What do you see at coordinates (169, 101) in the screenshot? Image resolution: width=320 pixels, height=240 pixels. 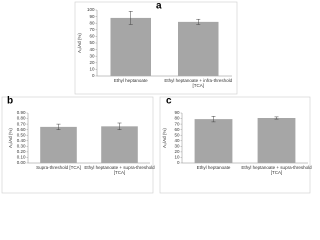 I see `panel-label: c` at bounding box center [169, 101].